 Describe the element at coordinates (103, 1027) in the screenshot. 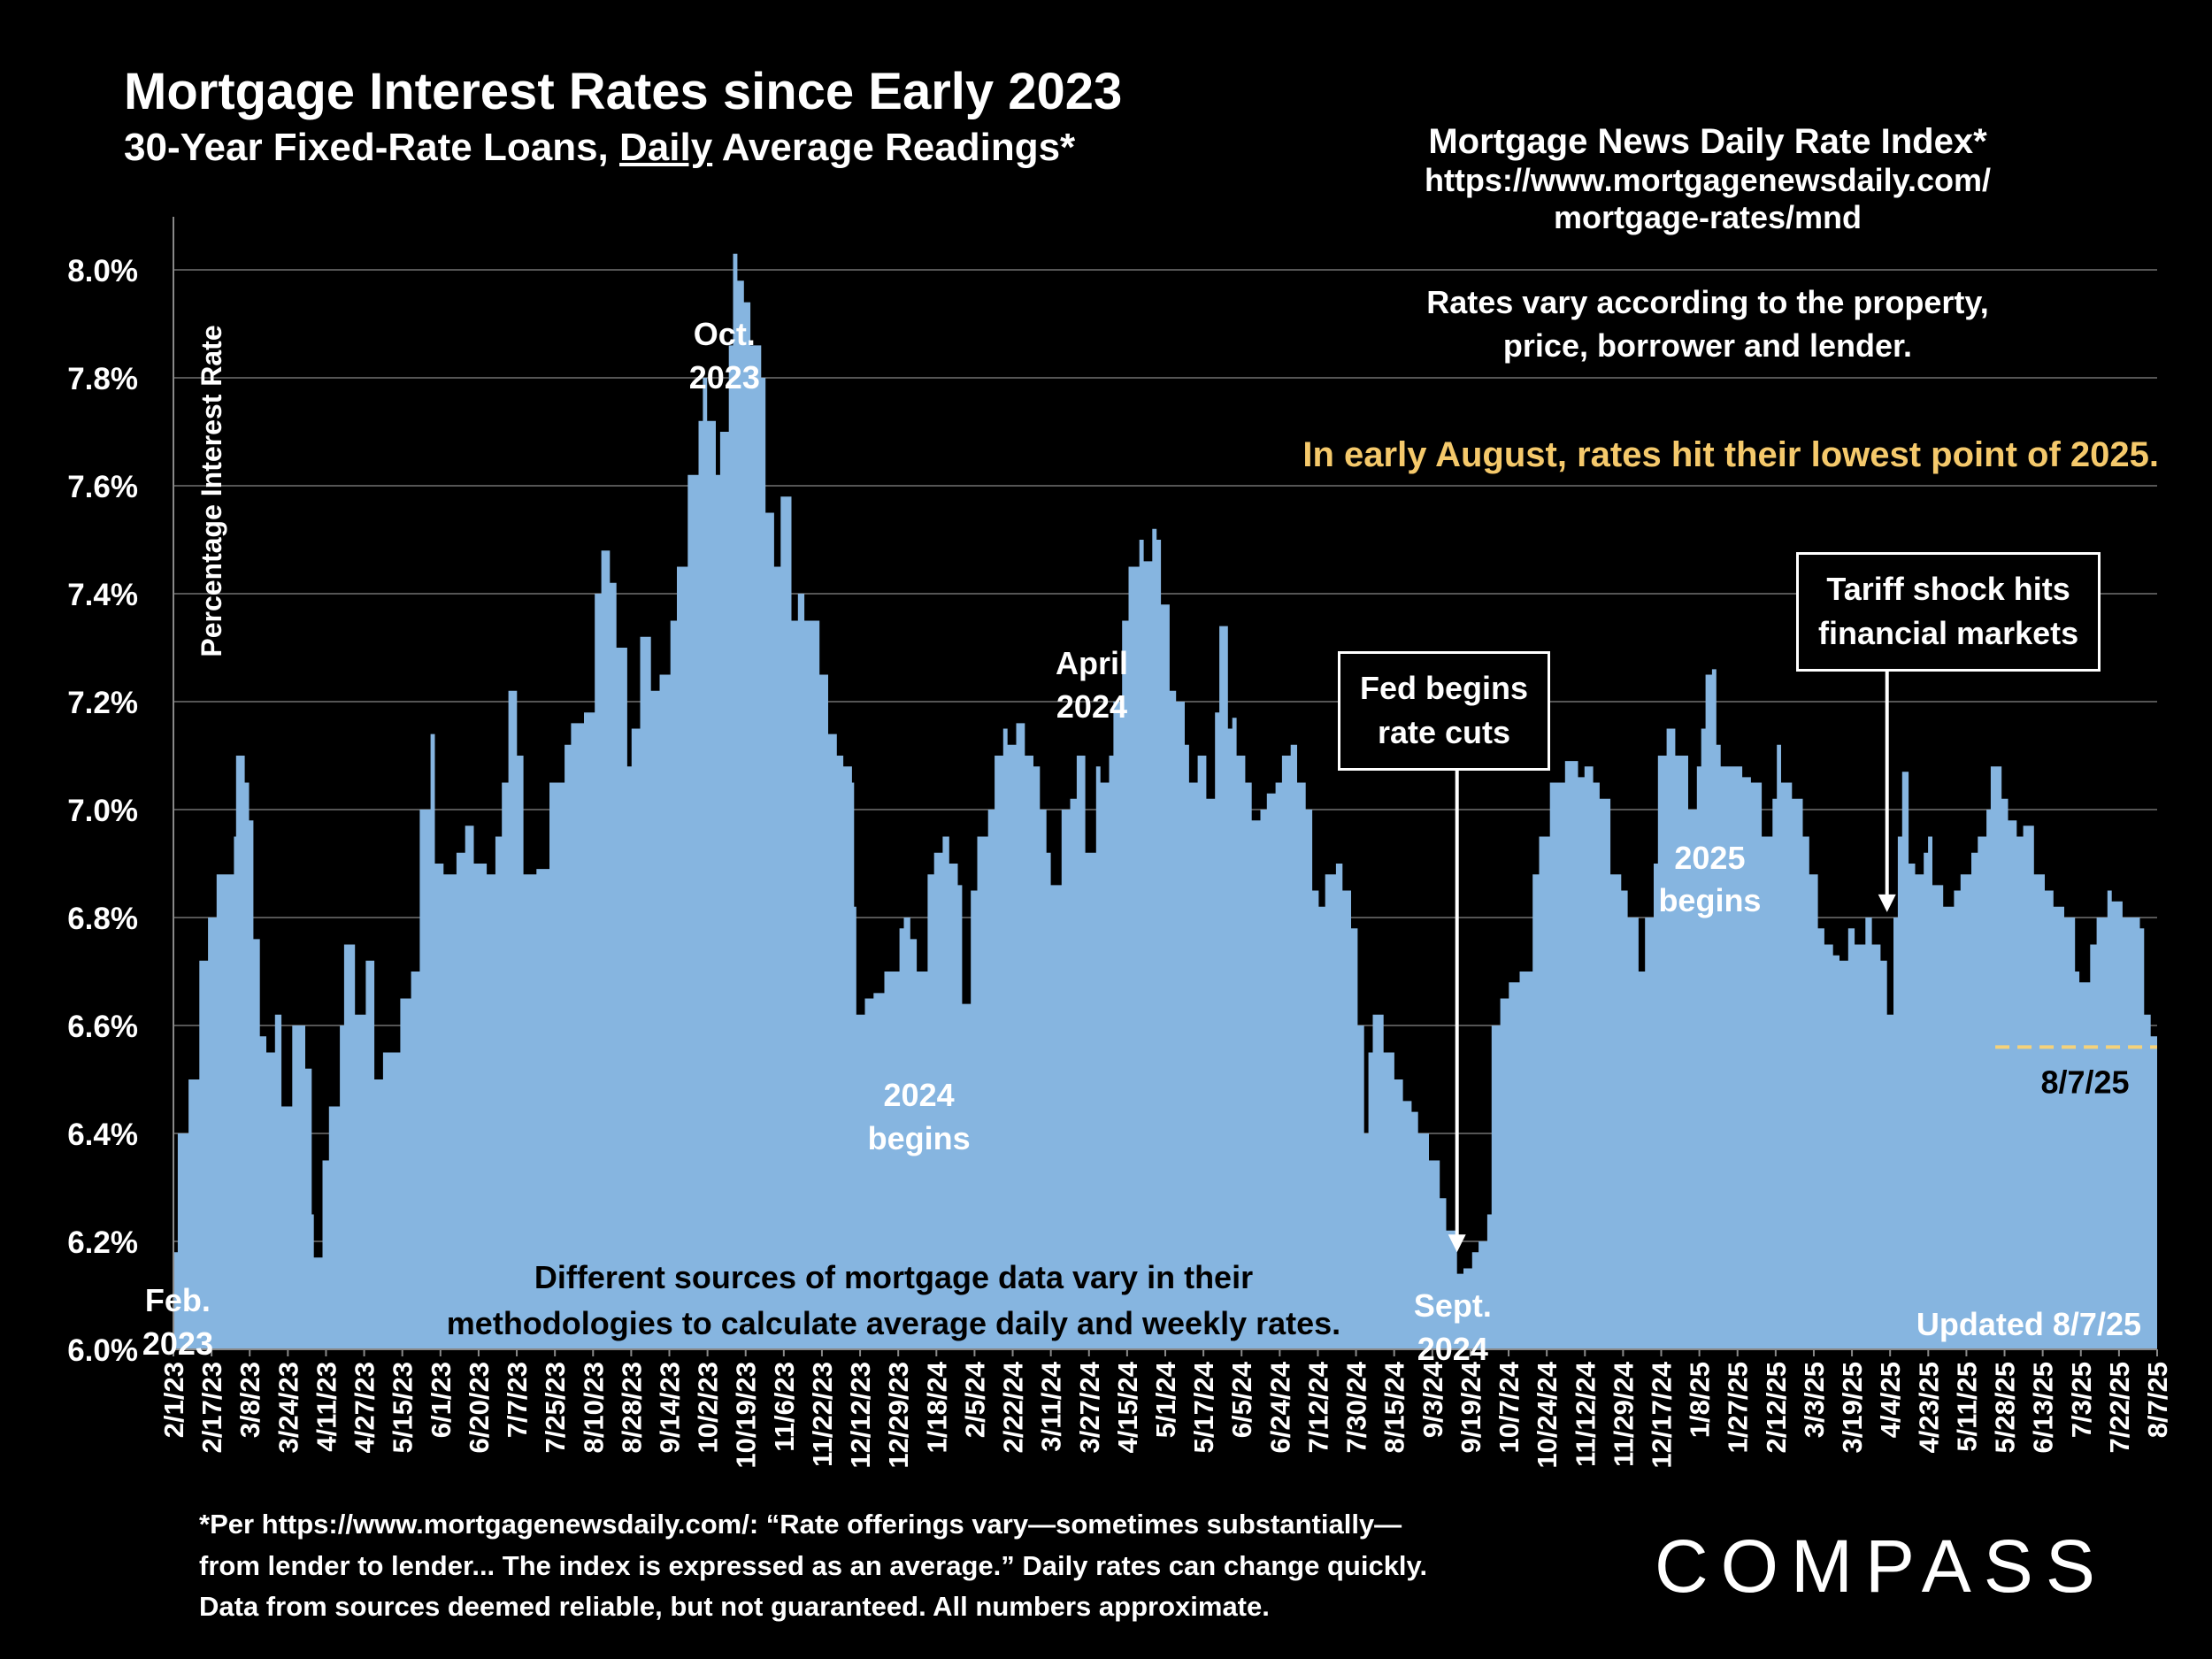

I see `y-tick-label: 6.6%` at that location.